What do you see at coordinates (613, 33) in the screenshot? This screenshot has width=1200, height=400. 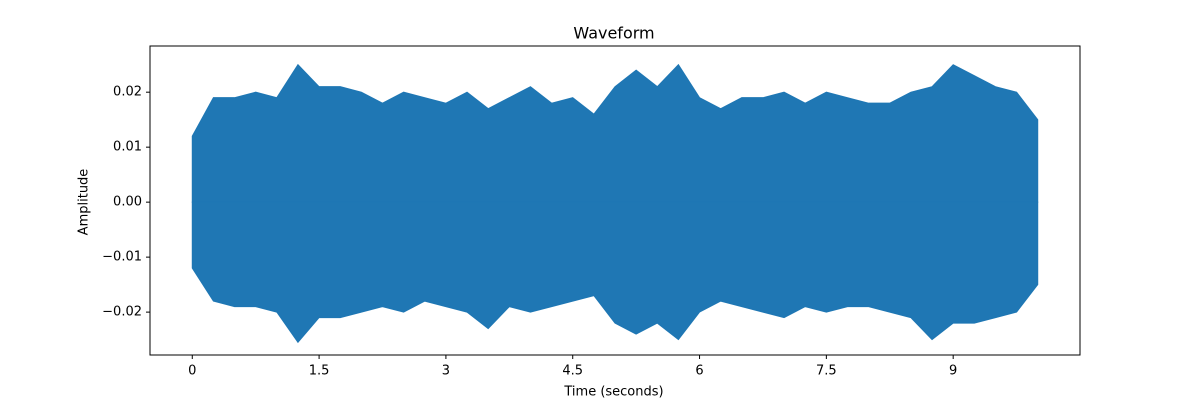 I see `chart-title: Waveform` at bounding box center [613, 33].